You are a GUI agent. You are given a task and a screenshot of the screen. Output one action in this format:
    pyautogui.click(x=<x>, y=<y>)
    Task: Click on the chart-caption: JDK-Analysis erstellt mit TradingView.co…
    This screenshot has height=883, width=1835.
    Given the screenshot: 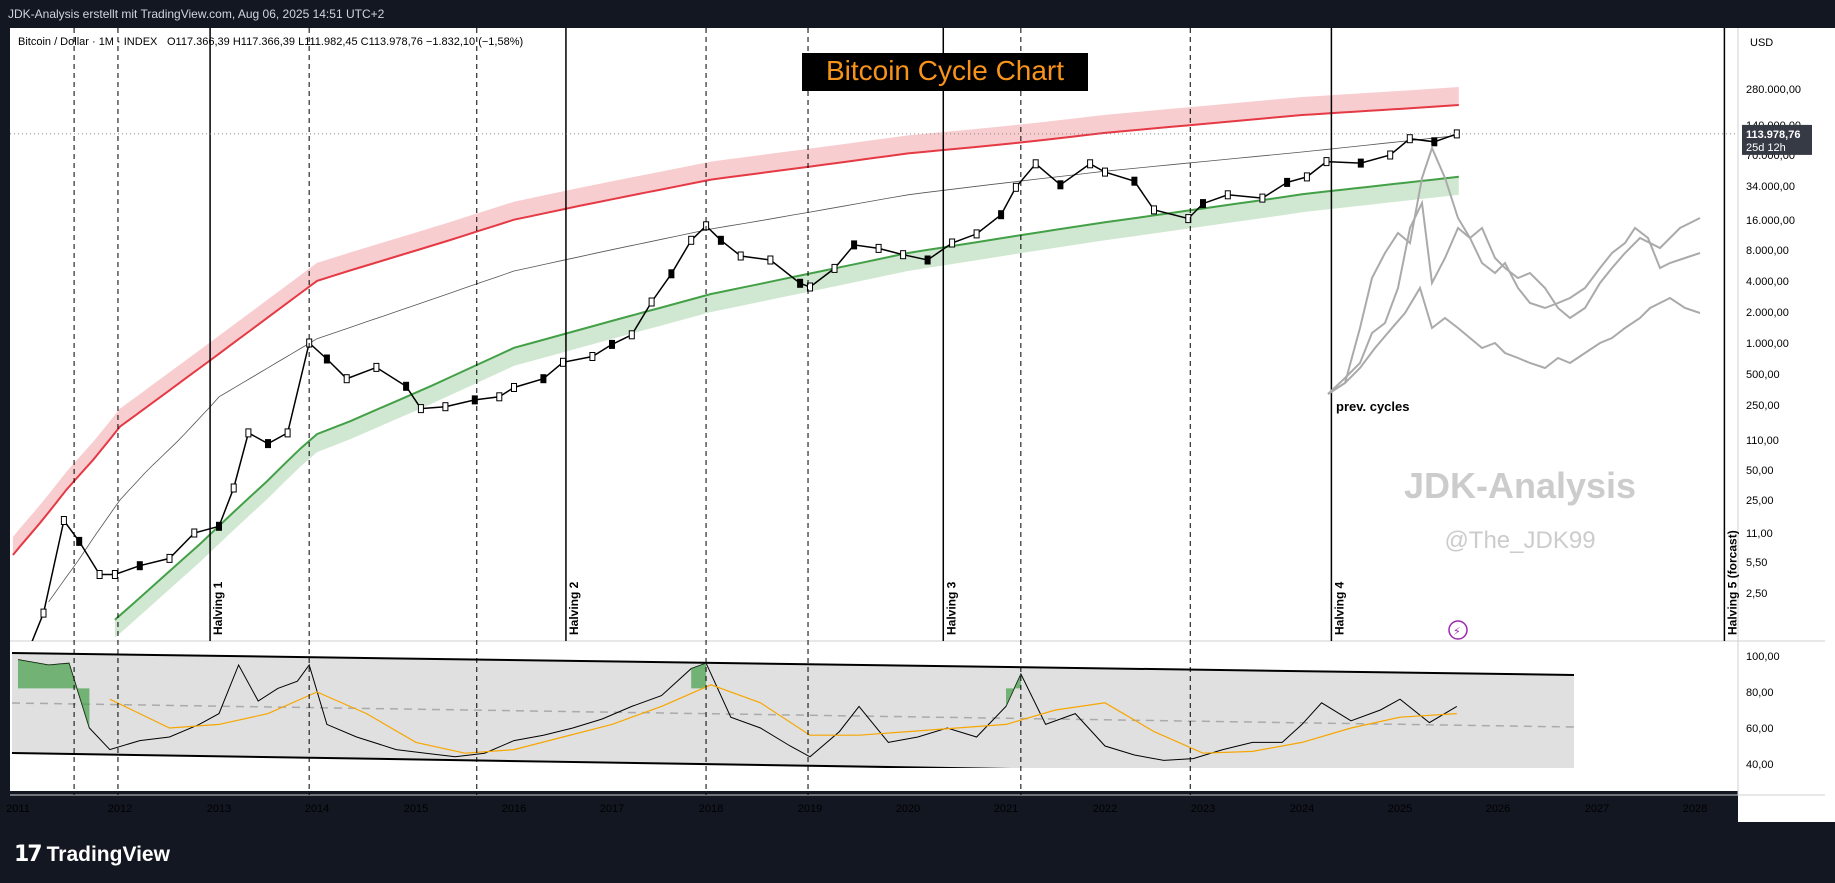 What is the action you would take?
    pyautogui.click(x=196, y=14)
    